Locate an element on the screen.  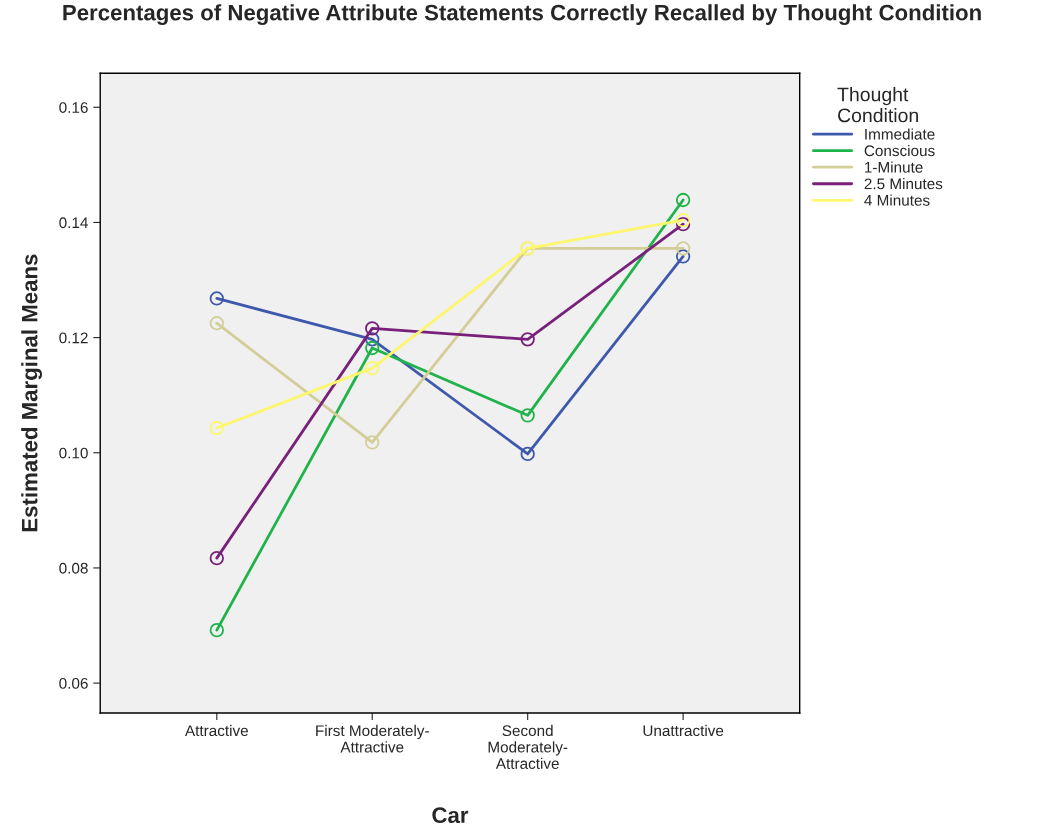
legend-label: Conscious is located at coordinates (899, 150).